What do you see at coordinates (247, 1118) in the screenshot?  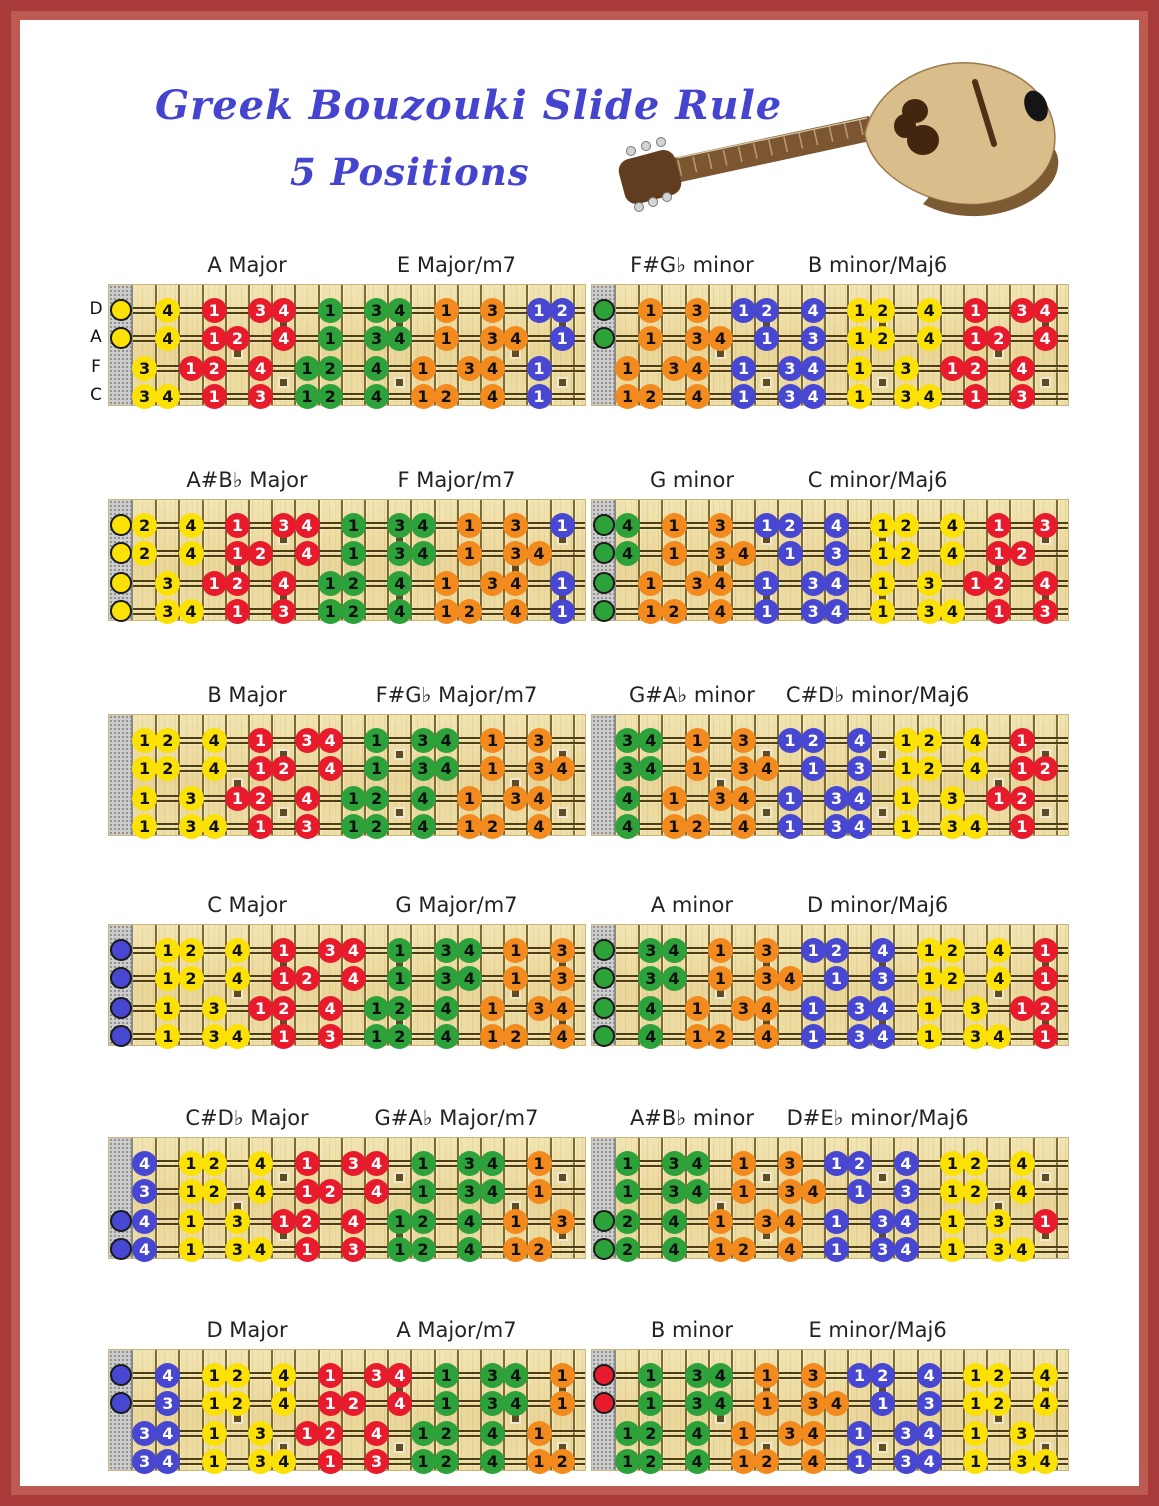 I see `scale-label: C#D♭ Major` at bounding box center [247, 1118].